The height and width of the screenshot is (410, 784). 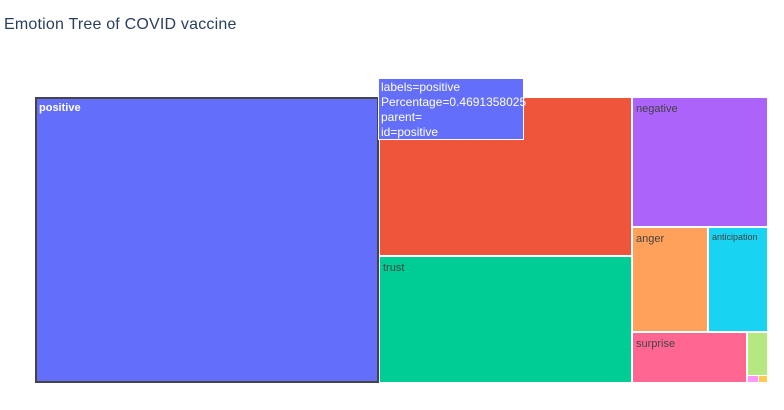 I want to click on treemap-tile-trust, so click(x=505, y=319).